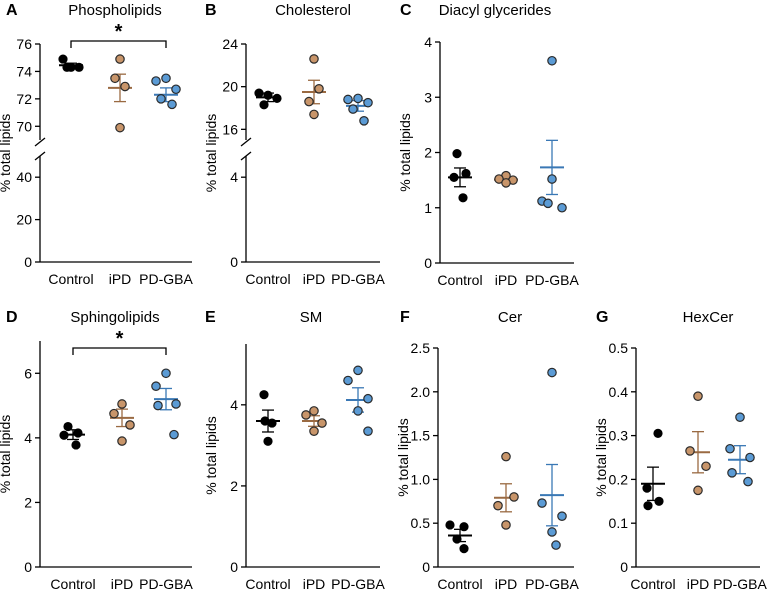 The image size is (780, 596). What do you see at coordinates (421, 479) in the screenshot?
I see `y-tick-label: 1.0` at bounding box center [421, 479].